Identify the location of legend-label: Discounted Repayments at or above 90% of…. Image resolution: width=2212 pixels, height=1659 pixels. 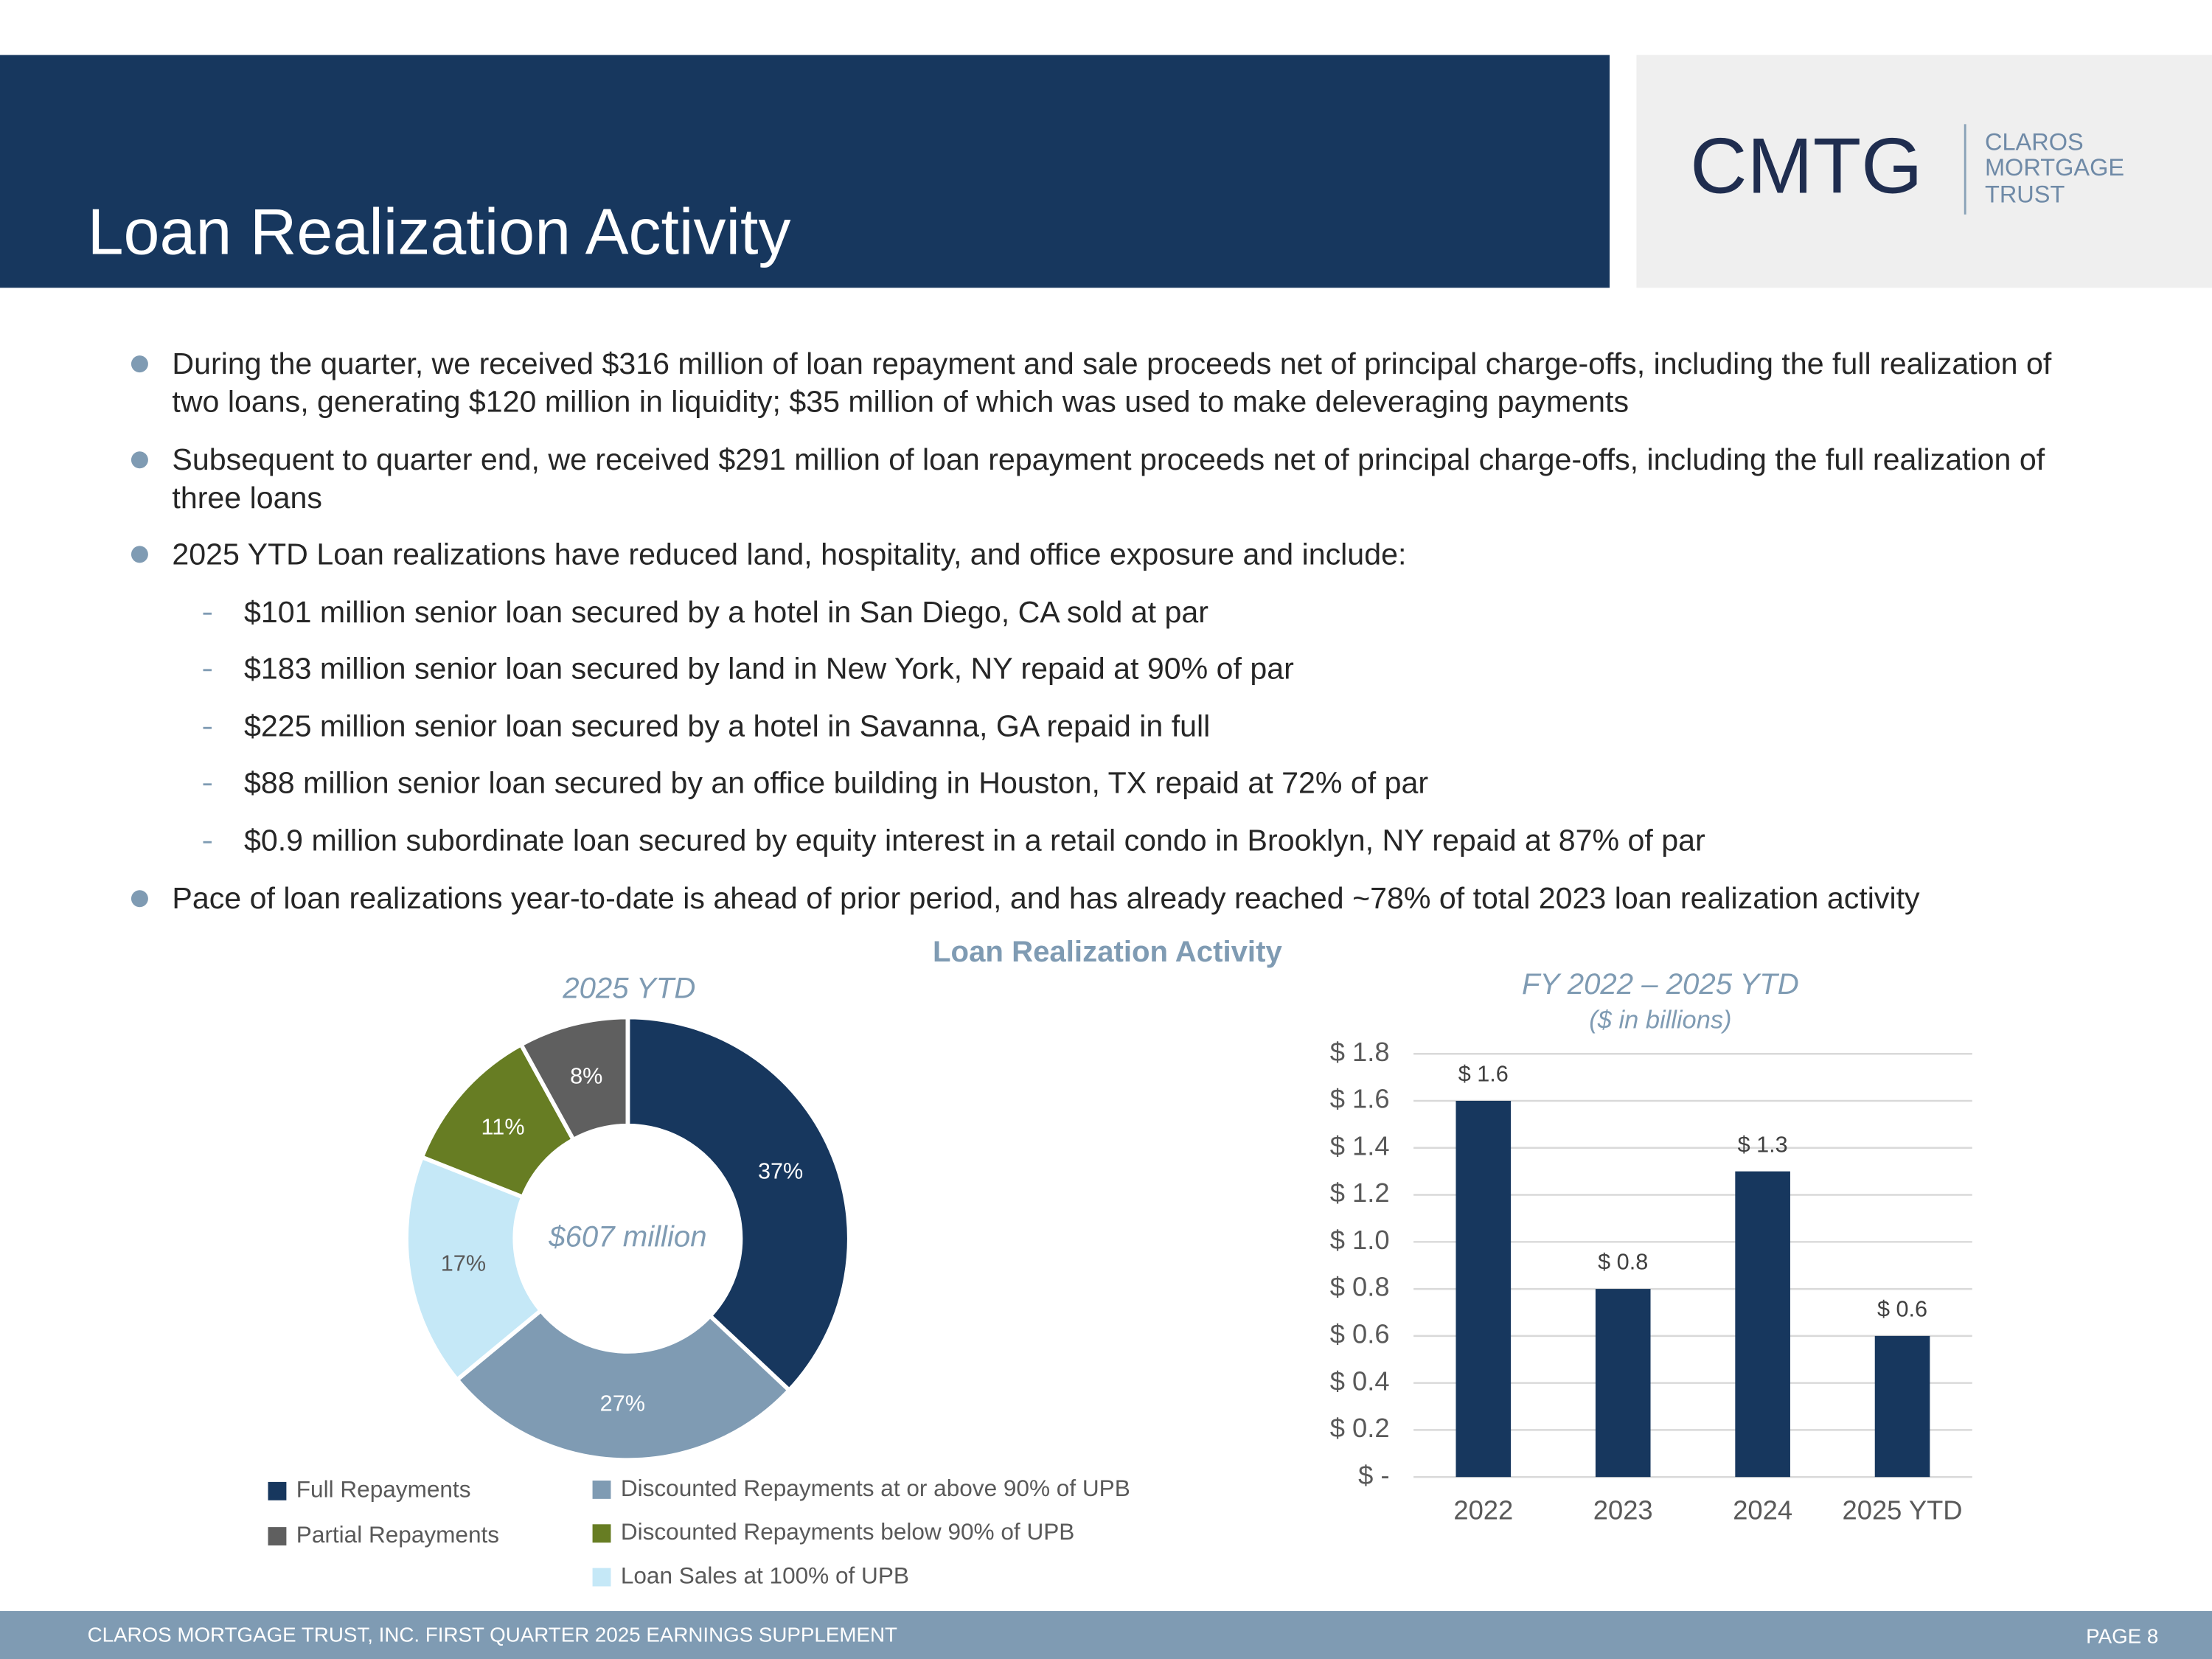
(875, 1488).